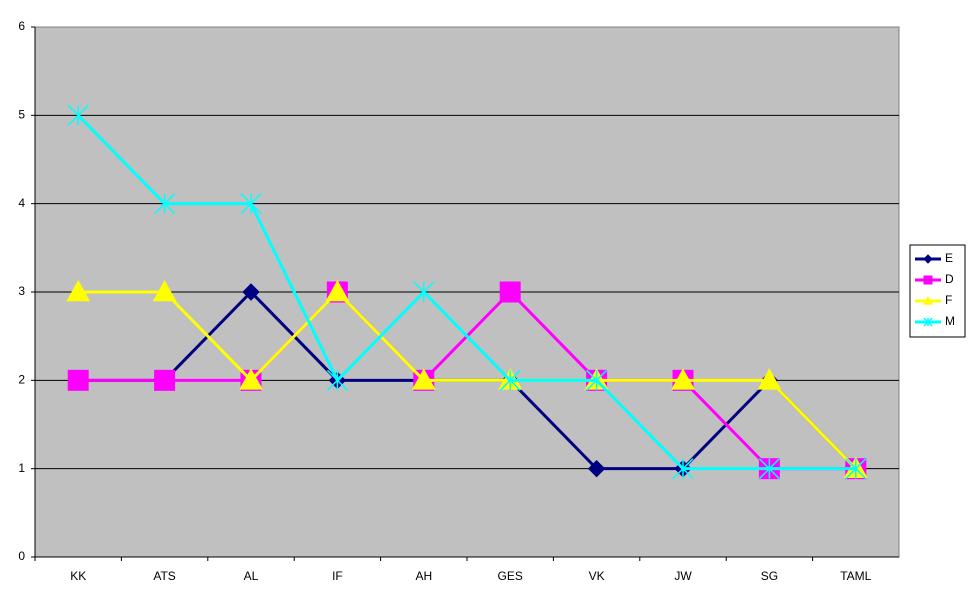  I want to click on y-tick-label: 5, so click(21, 115).